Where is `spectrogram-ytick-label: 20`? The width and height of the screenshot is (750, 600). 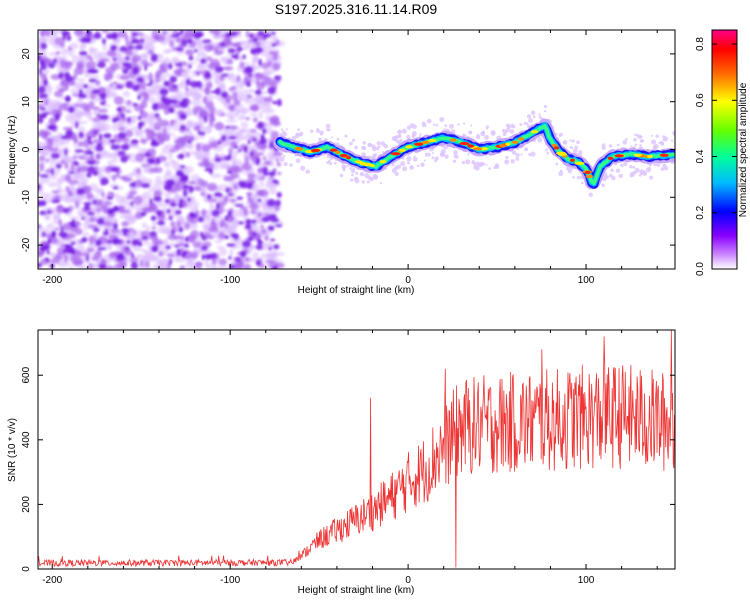
spectrogram-ytick-label: 20 is located at coordinates (26, 54).